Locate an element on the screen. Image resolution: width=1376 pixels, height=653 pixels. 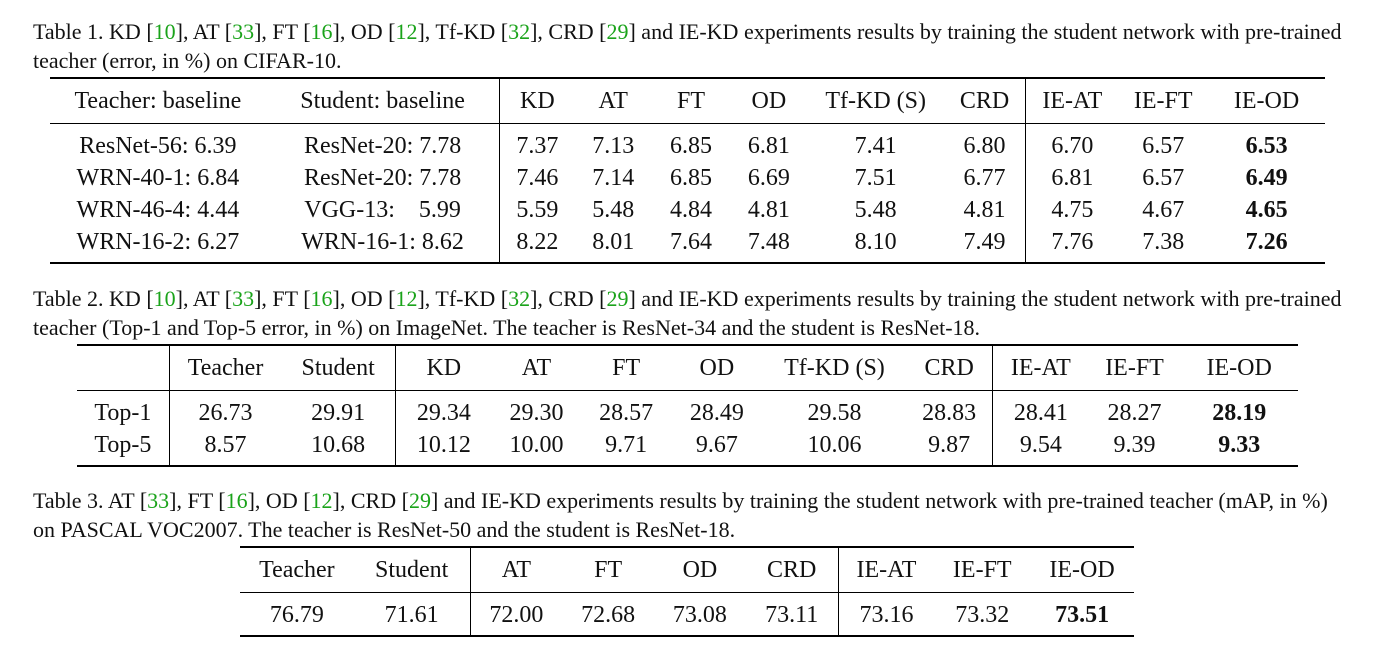
table-cell: 6.80 is located at coordinates (984, 145).